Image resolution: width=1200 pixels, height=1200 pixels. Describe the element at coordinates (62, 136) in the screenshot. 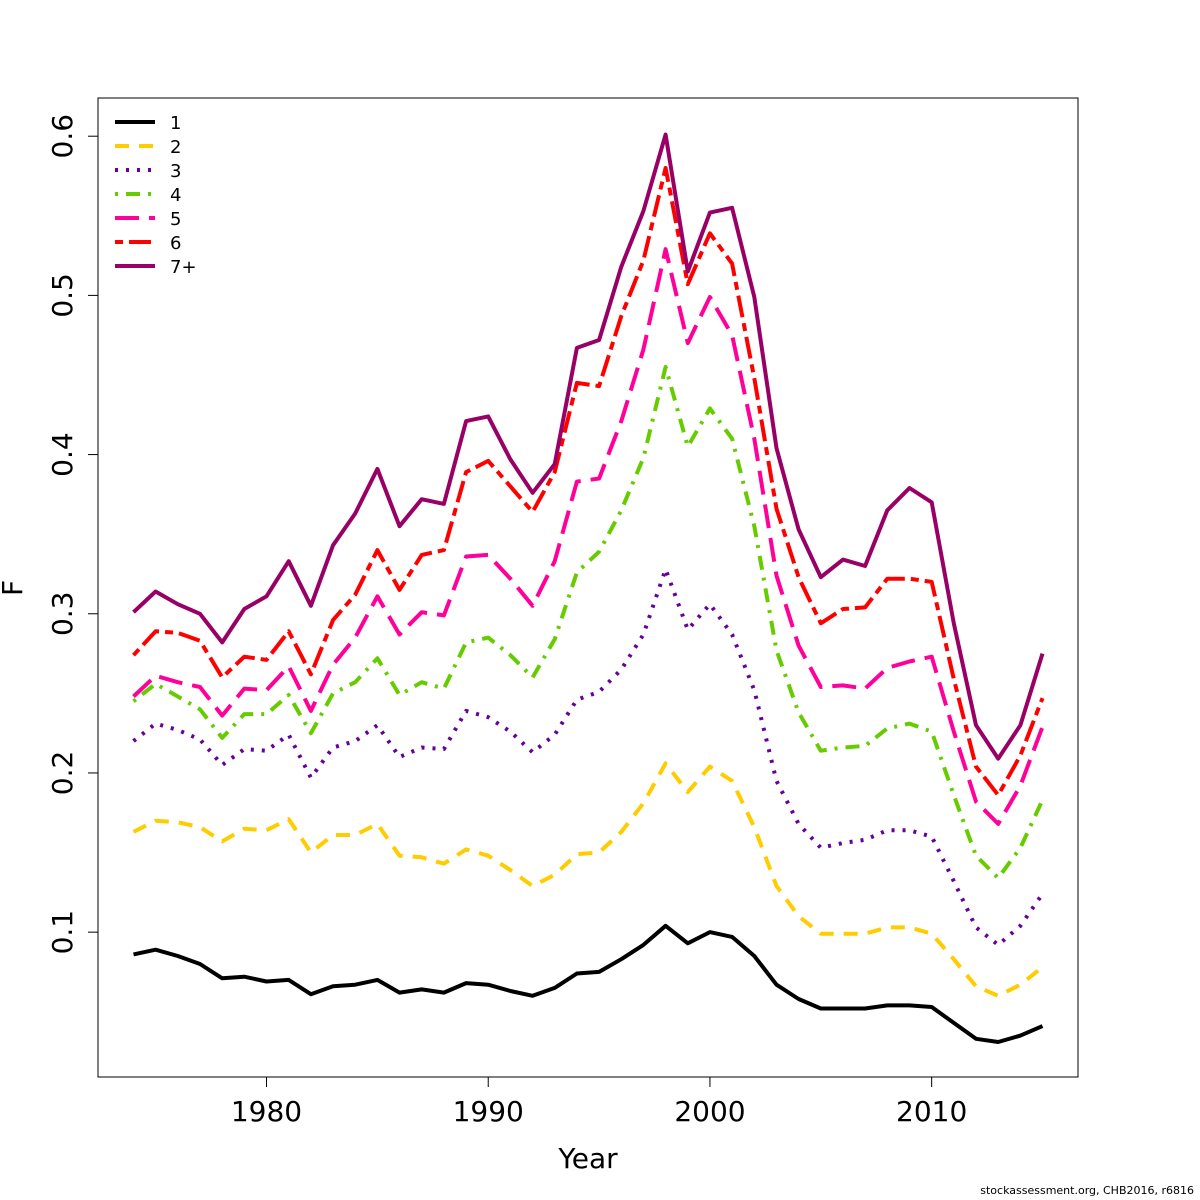

I see `y-tick-label: 0.6` at that location.